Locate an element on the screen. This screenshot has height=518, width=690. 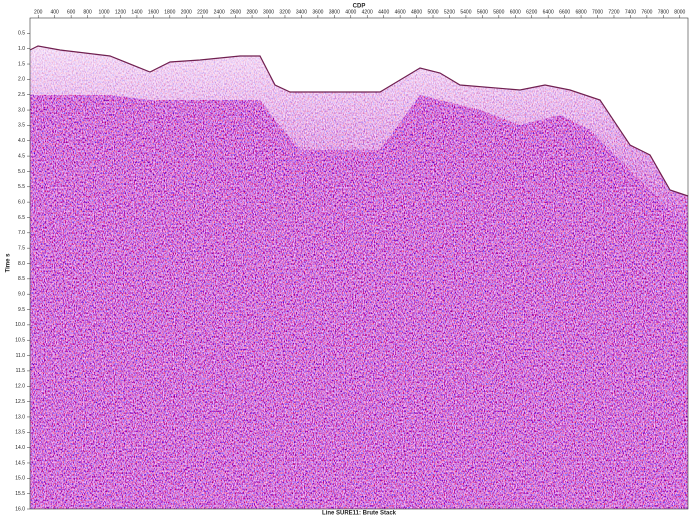
y-tick-label: 5.5 is located at coordinates (21, 187).